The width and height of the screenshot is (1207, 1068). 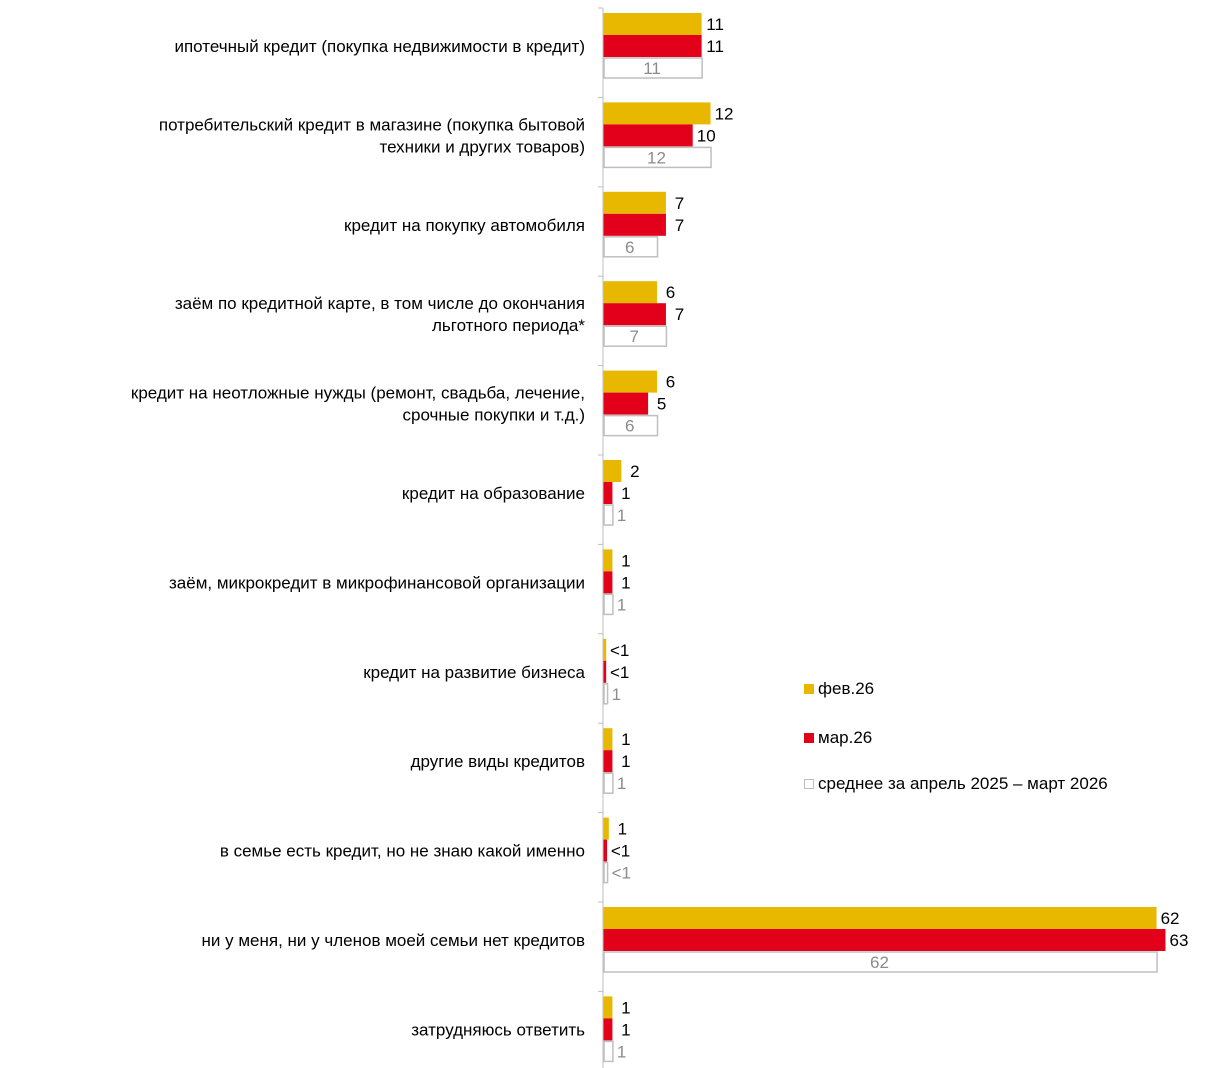 I want to click on data-label: 63, so click(x=1178, y=940).